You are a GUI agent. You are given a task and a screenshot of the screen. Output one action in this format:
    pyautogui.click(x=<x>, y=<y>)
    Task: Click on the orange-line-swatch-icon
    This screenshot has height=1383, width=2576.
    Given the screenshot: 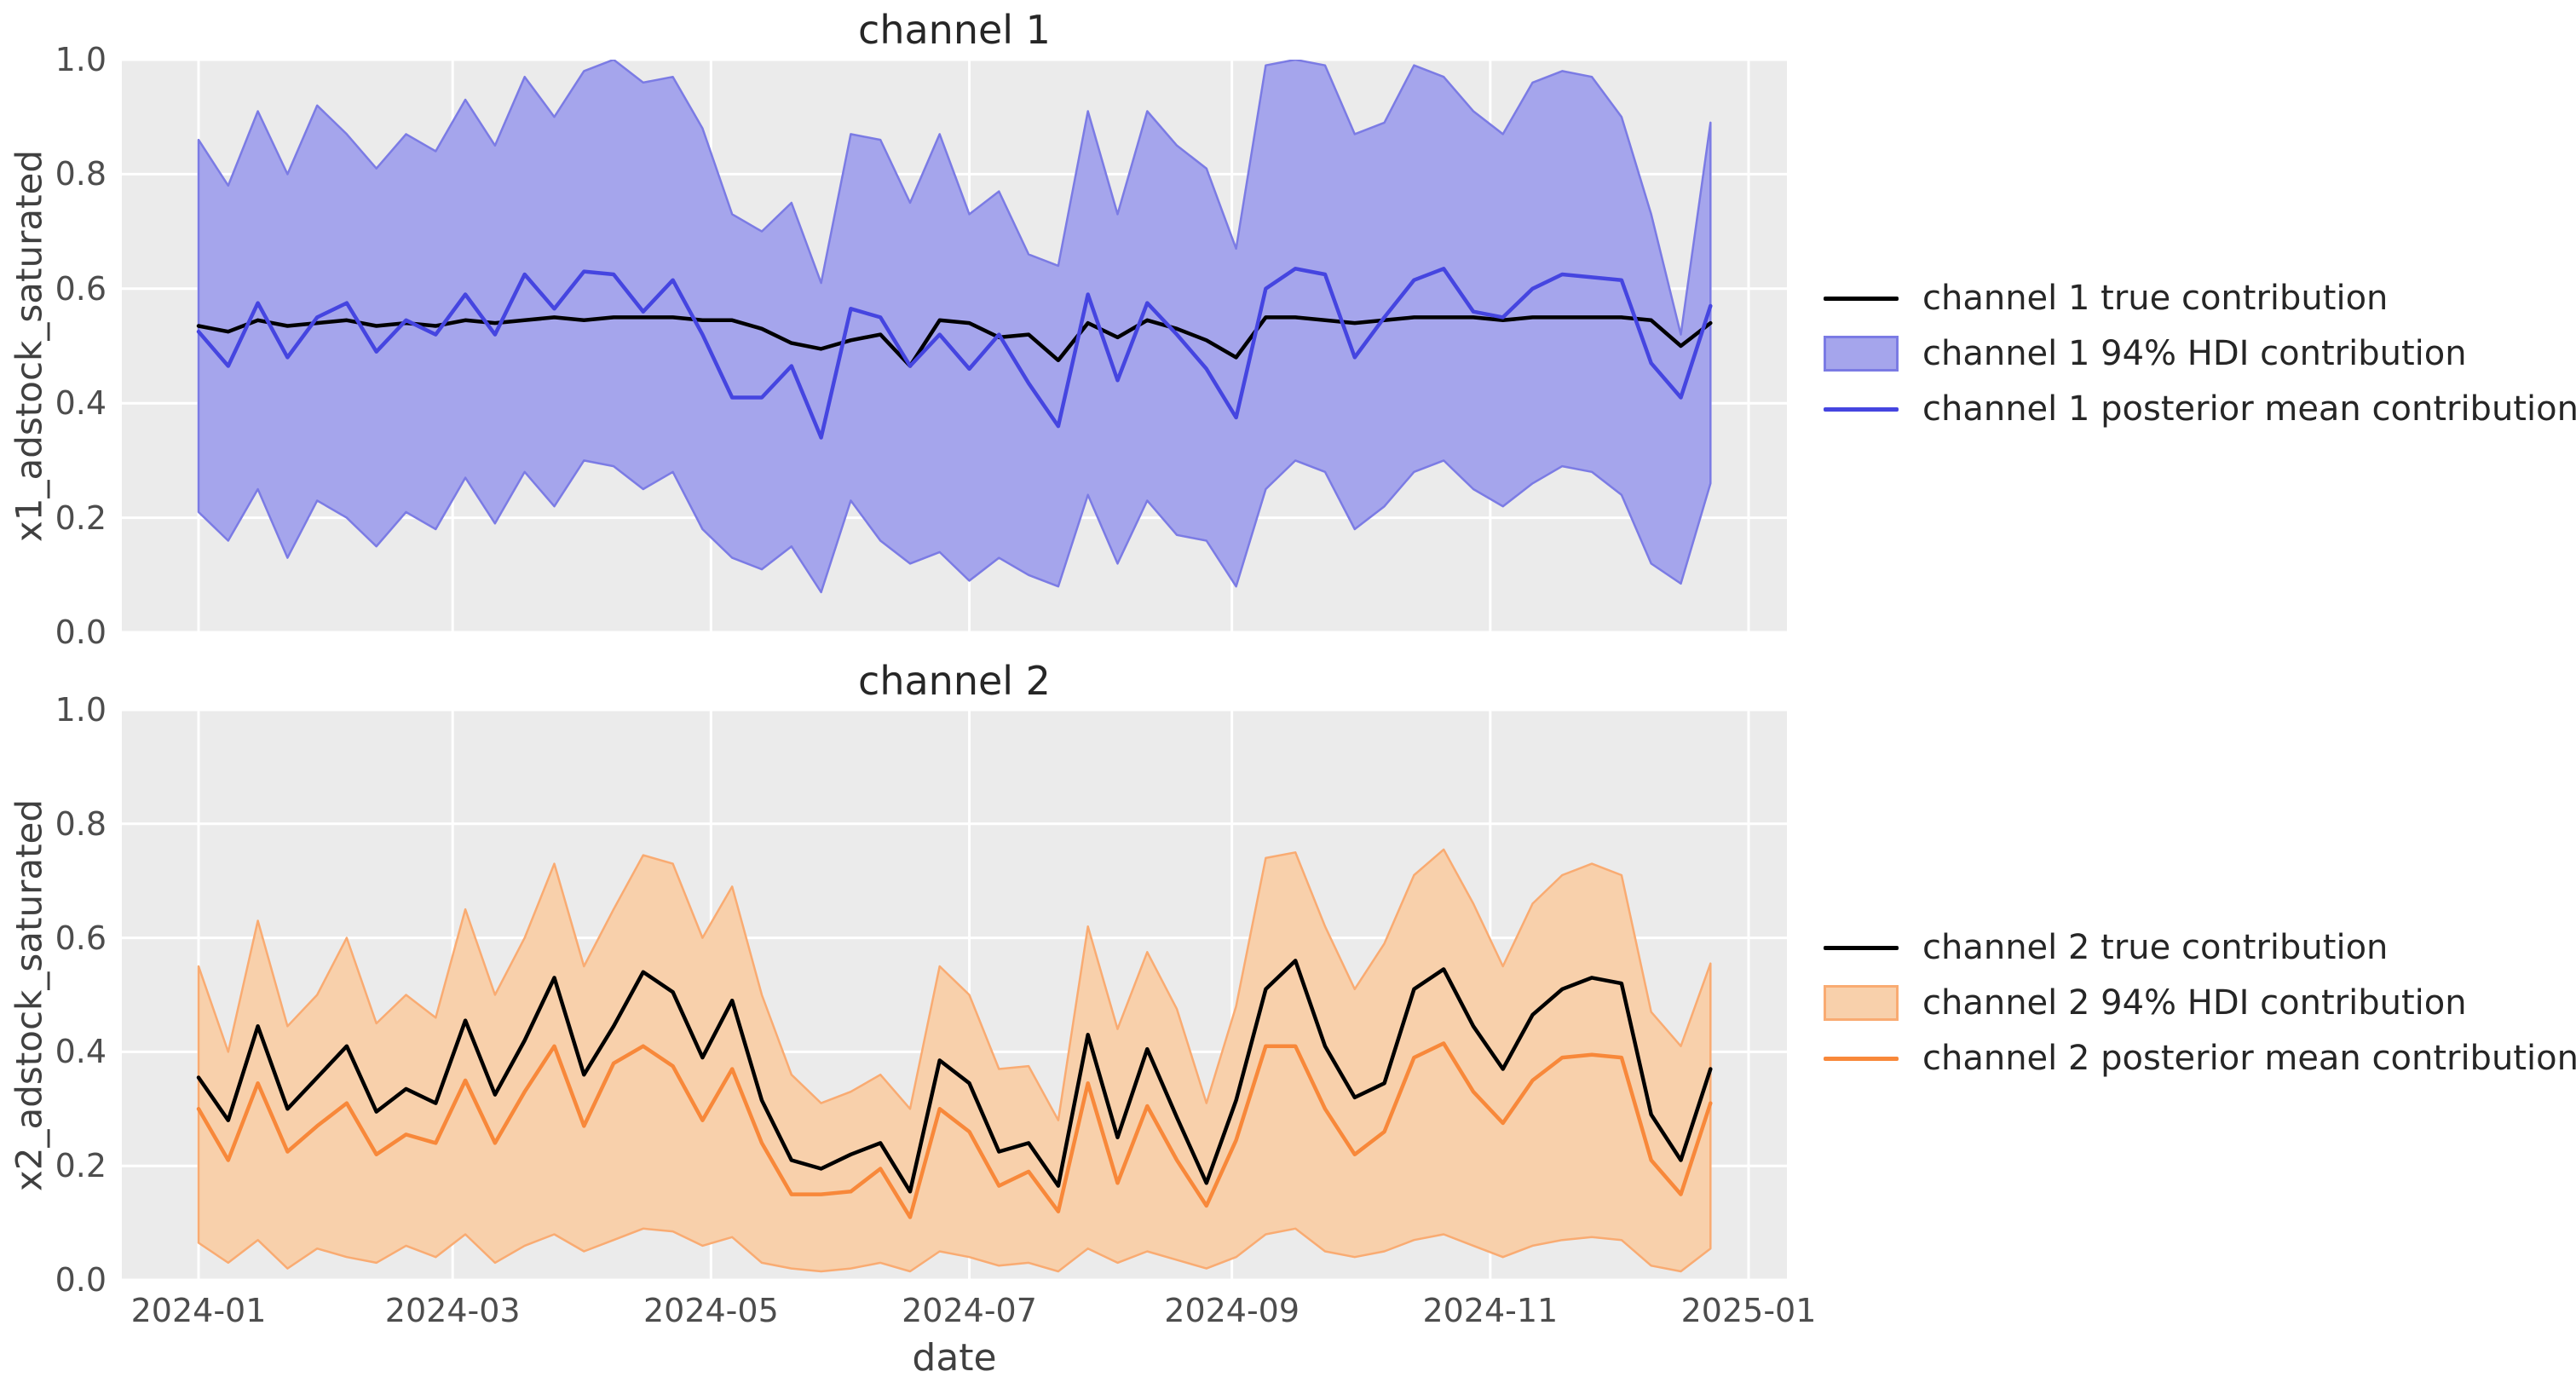 What is the action you would take?
    pyautogui.click(x=1861, y=1058)
    